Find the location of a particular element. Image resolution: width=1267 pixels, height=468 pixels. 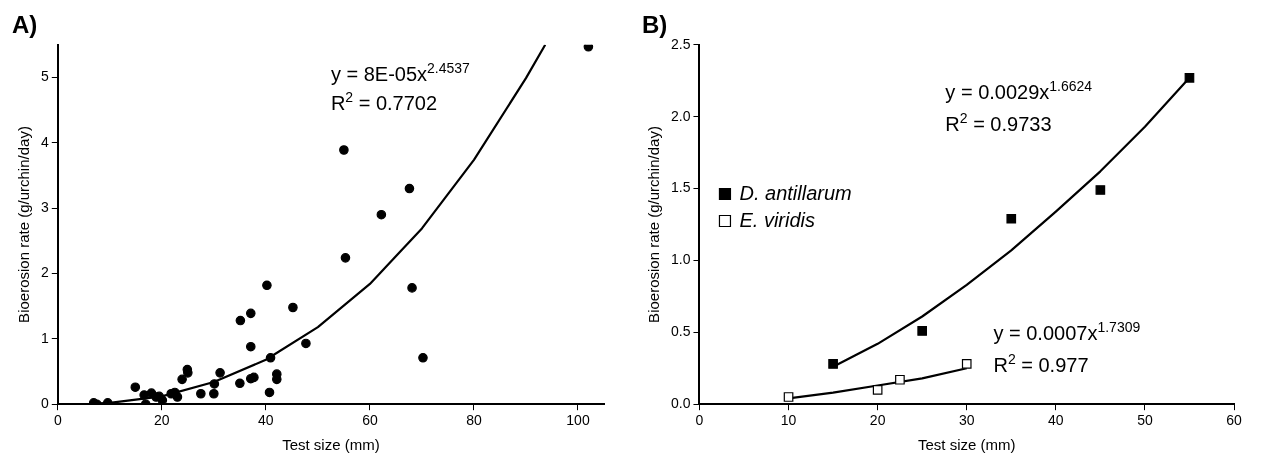

y-tick-label: 4 is located at coordinates (44, 141).